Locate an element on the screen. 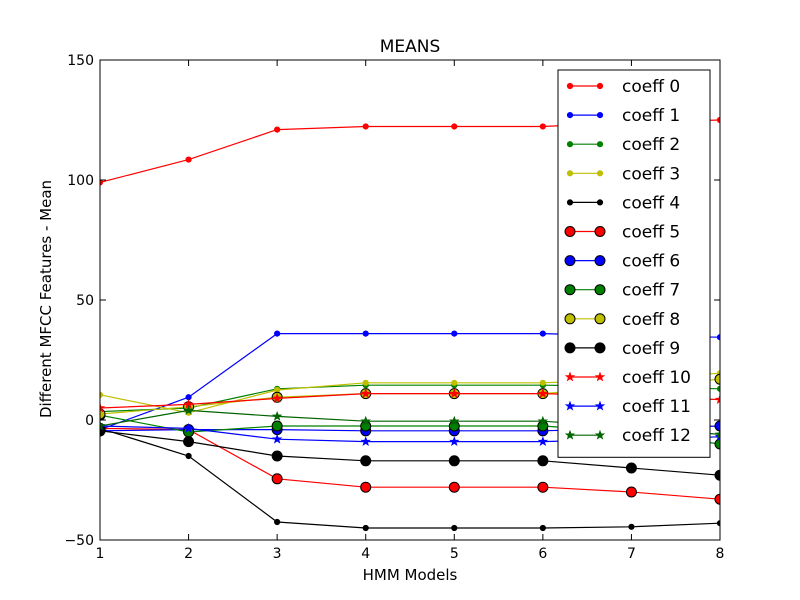 Image resolution: width=800 pixels, height=600 pixels. x-tick-label: 4 is located at coordinates (365, 554).